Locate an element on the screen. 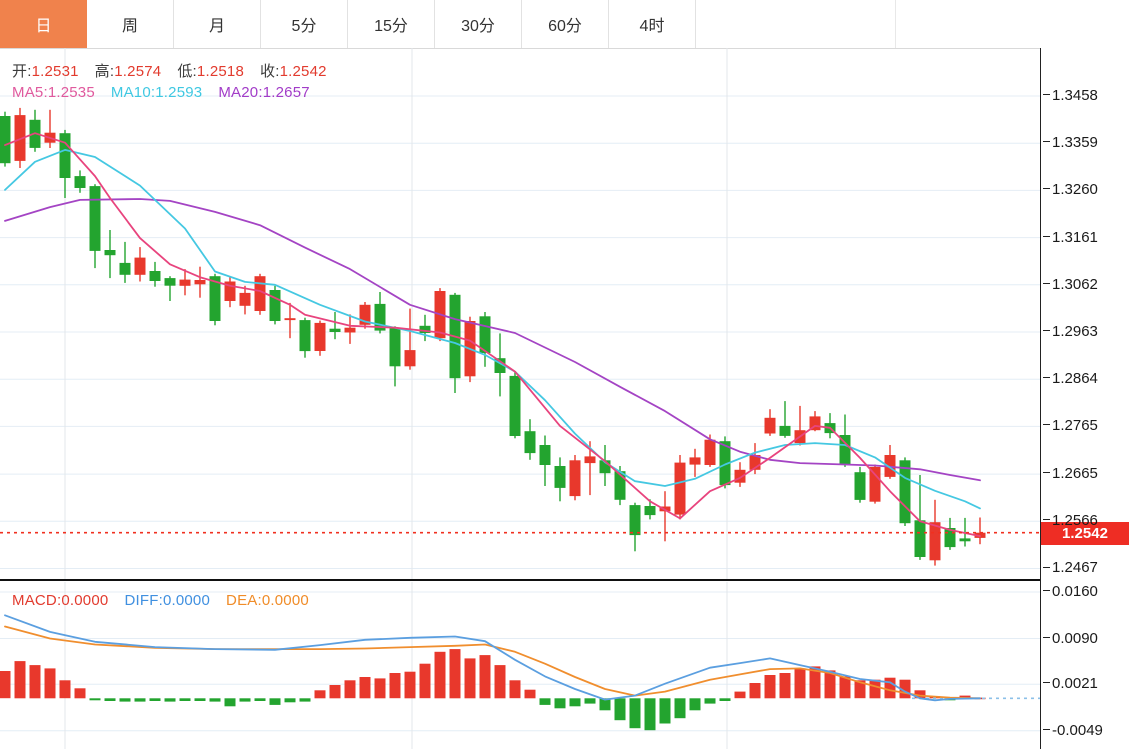 This screenshot has height=749, width=1132. diff-line is located at coordinates (492, 658).